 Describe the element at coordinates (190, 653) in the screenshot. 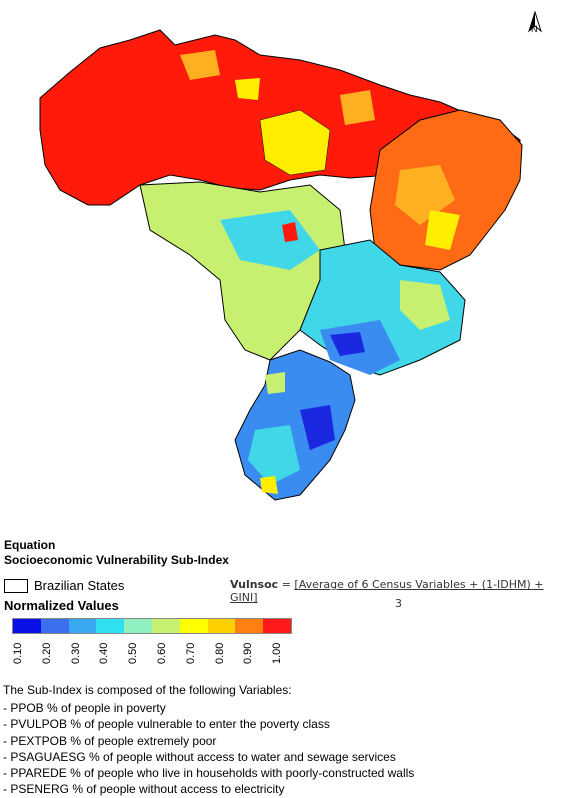

I see `scale-tick-label: 0.70` at that location.